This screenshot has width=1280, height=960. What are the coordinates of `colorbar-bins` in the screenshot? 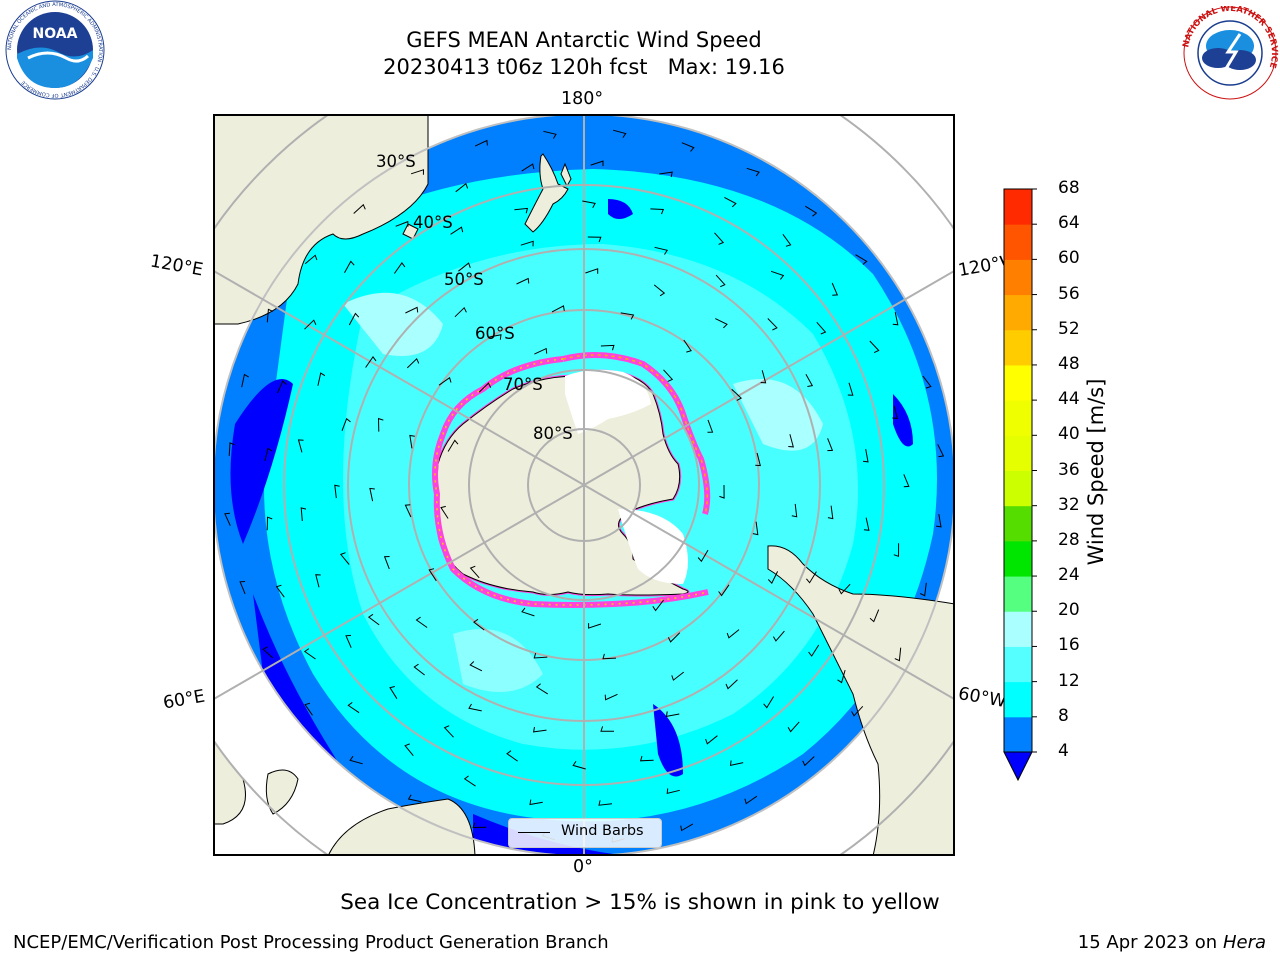 It's located at (1018, 471).